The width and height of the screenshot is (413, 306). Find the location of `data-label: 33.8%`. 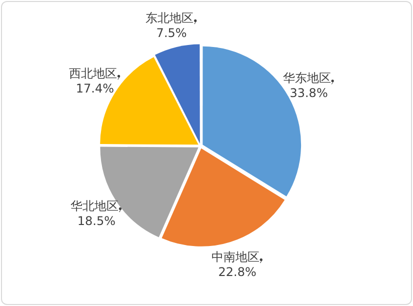

data-label: 33.8% is located at coordinates (309, 93).